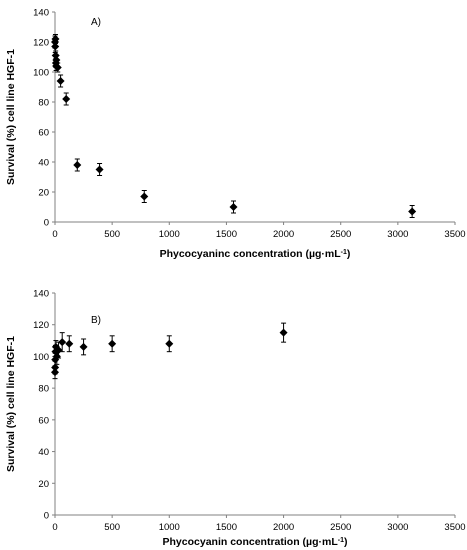 The width and height of the screenshot is (467, 550). What do you see at coordinates (251, 254) in the screenshot?
I see `x-axis-label-text: Phycocyaninc concentration (µg·mL` at bounding box center [251, 254].